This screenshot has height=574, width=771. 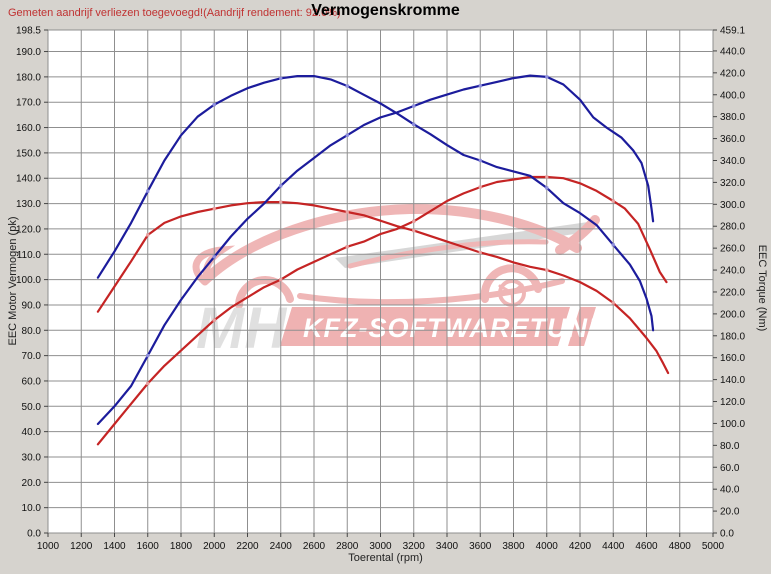 What do you see at coordinates (732, 271) in the screenshot?
I see `y-right-tick-label: 240.0` at bounding box center [732, 271].